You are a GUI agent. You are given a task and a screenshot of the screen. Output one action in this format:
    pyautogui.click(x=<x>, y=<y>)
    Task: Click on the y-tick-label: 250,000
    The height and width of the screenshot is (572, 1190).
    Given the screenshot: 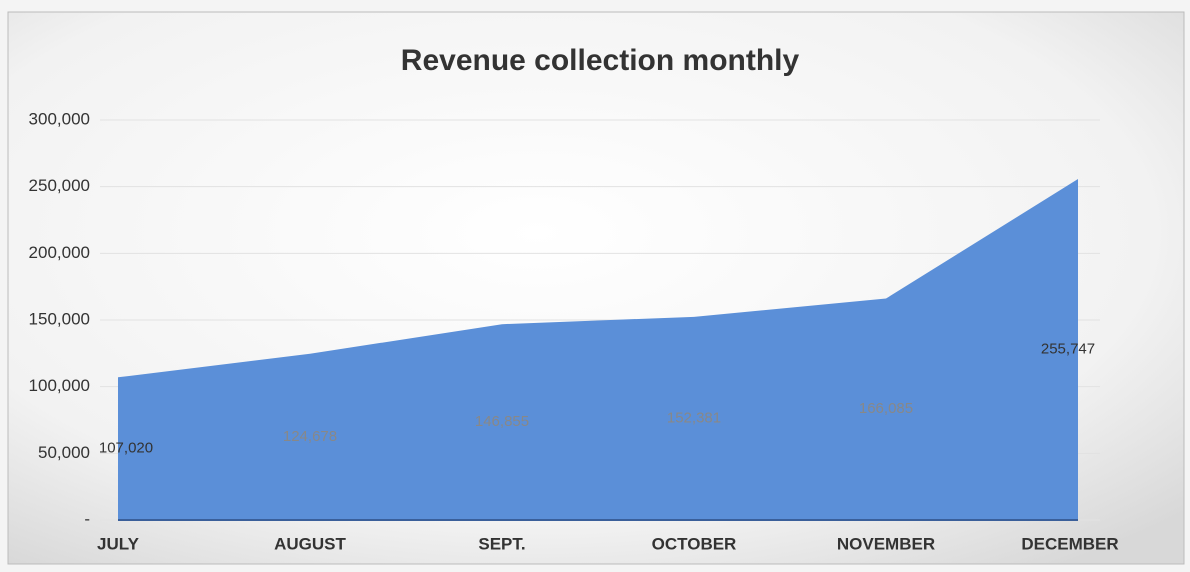 What is the action you would take?
    pyautogui.click(x=59, y=185)
    